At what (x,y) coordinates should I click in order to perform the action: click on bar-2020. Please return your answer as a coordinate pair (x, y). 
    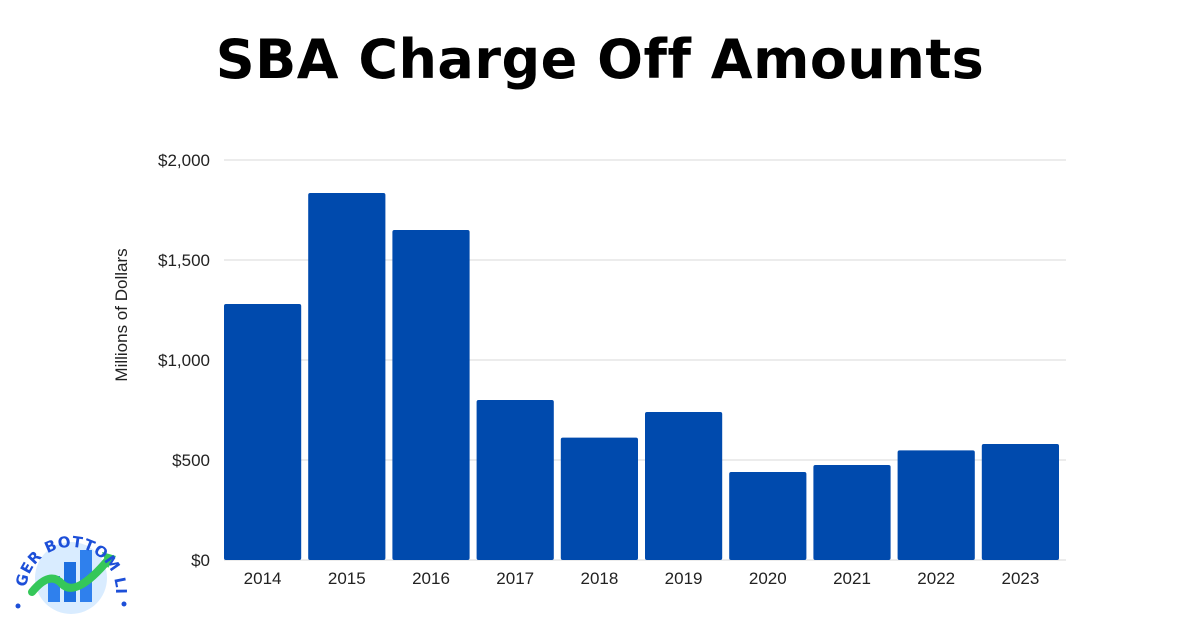
    Looking at the image, I should click on (768, 516).